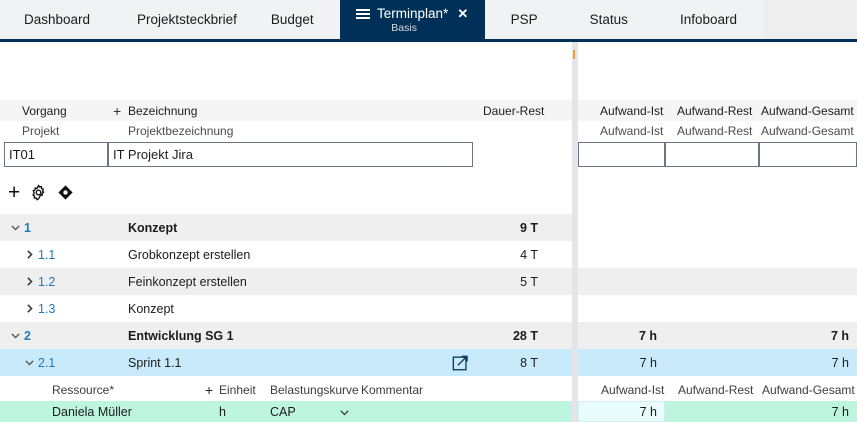 This screenshot has width=857, height=422. What do you see at coordinates (712, 154) in the screenshot?
I see `project-aufwand-rest-input` at bounding box center [712, 154].